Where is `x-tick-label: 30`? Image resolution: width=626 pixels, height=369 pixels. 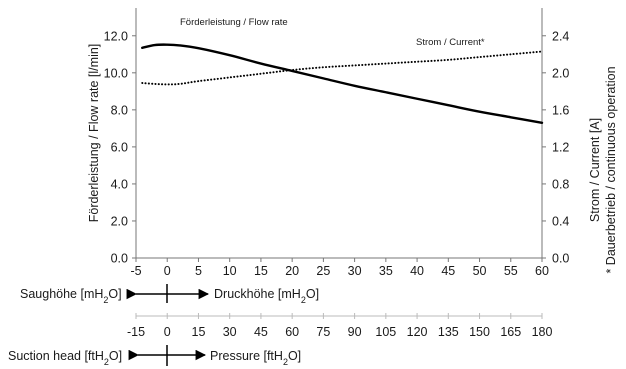 x-tick-label: 30 is located at coordinates (355, 271).